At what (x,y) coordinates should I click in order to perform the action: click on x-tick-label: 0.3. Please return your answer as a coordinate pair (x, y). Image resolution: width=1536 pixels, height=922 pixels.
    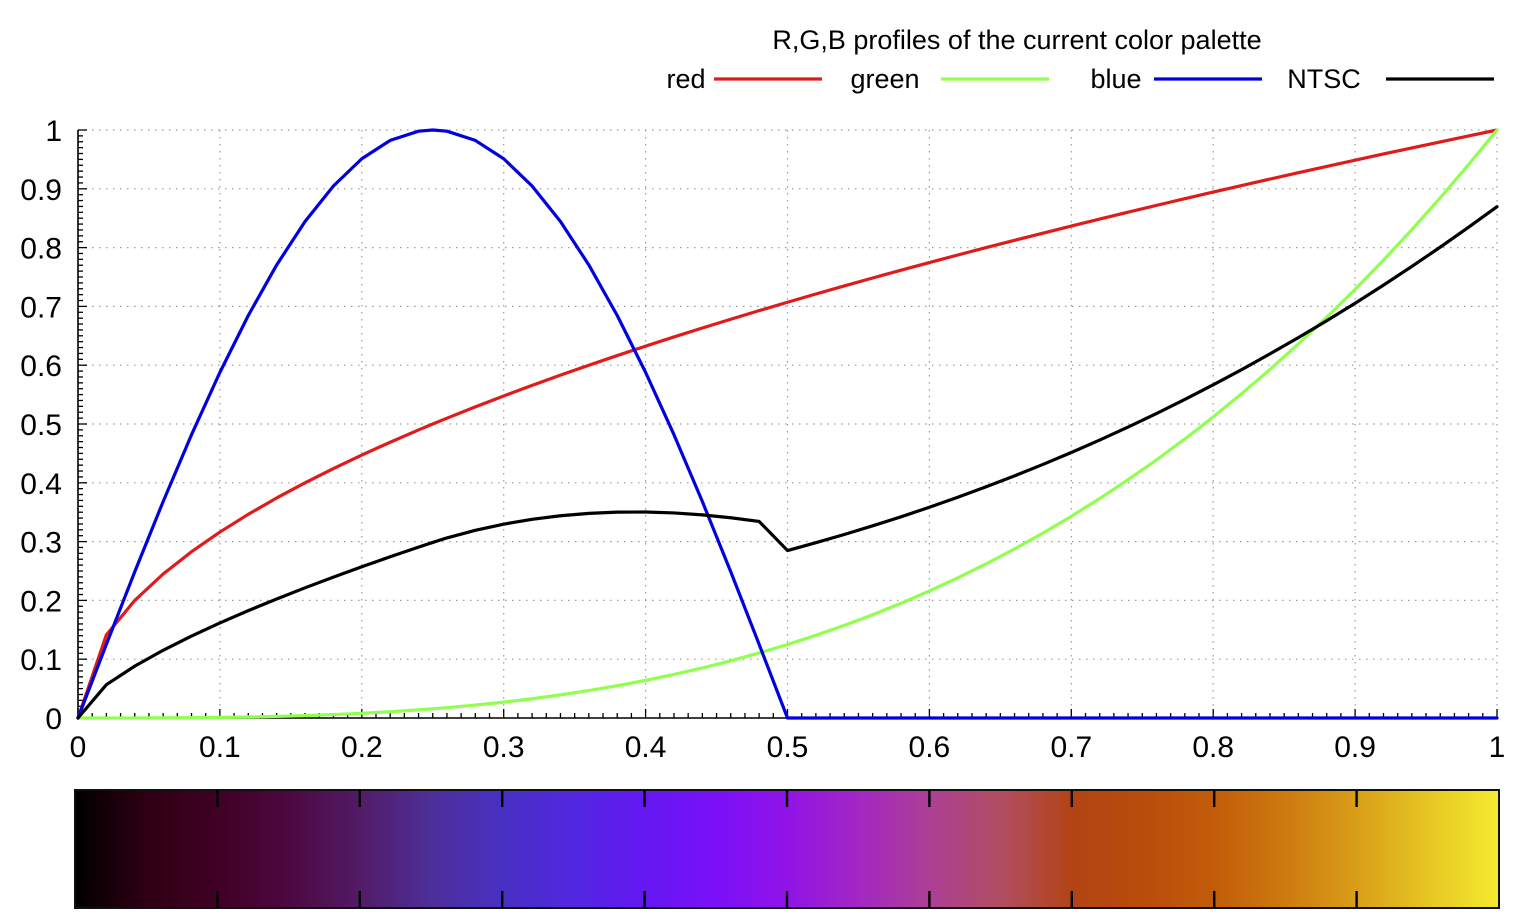
    Looking at the image, I should click on (504, 747).